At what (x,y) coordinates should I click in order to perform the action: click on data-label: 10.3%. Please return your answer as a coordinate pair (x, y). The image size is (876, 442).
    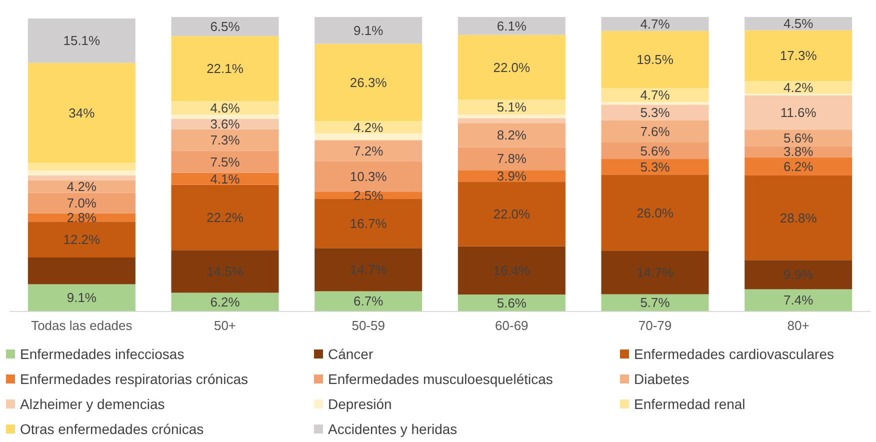
    Looking at the image, I should click on (369, 176).